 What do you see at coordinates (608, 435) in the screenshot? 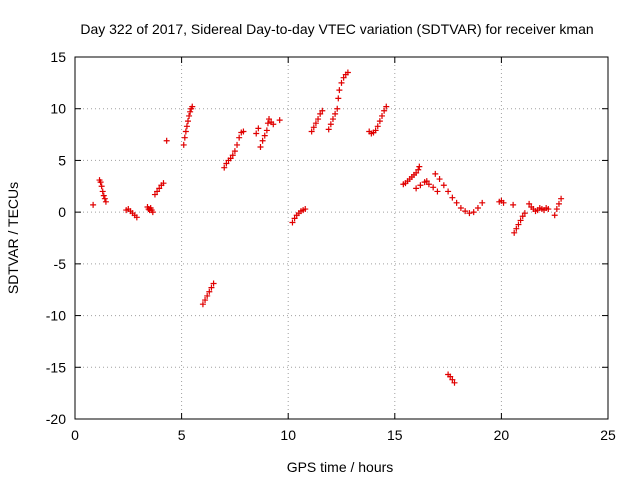
I see `x-tick-label: 25` at bounding box center [608, 435].